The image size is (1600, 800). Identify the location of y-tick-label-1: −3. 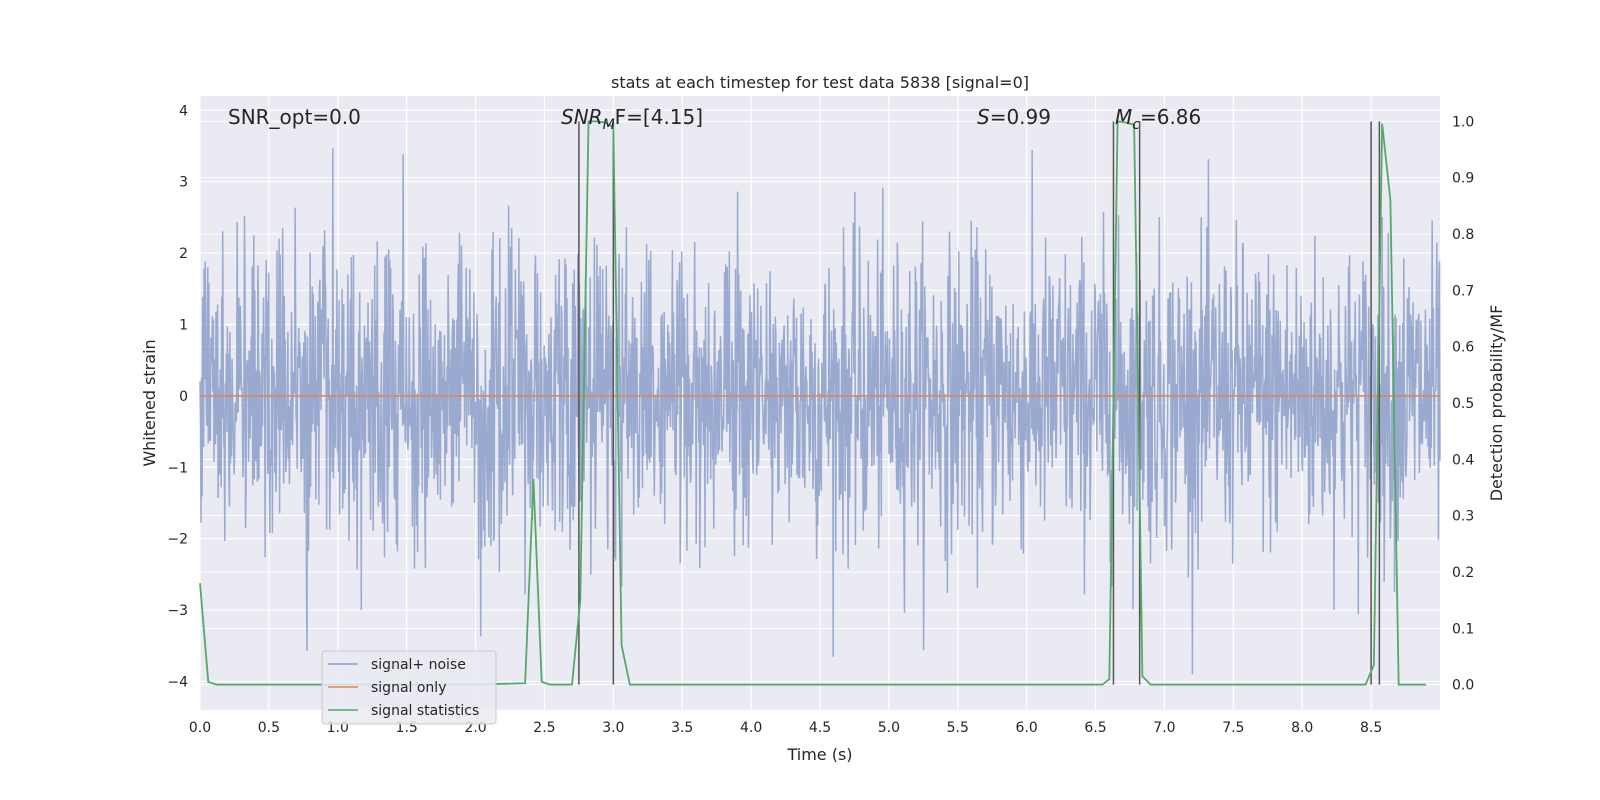
(177, 611).